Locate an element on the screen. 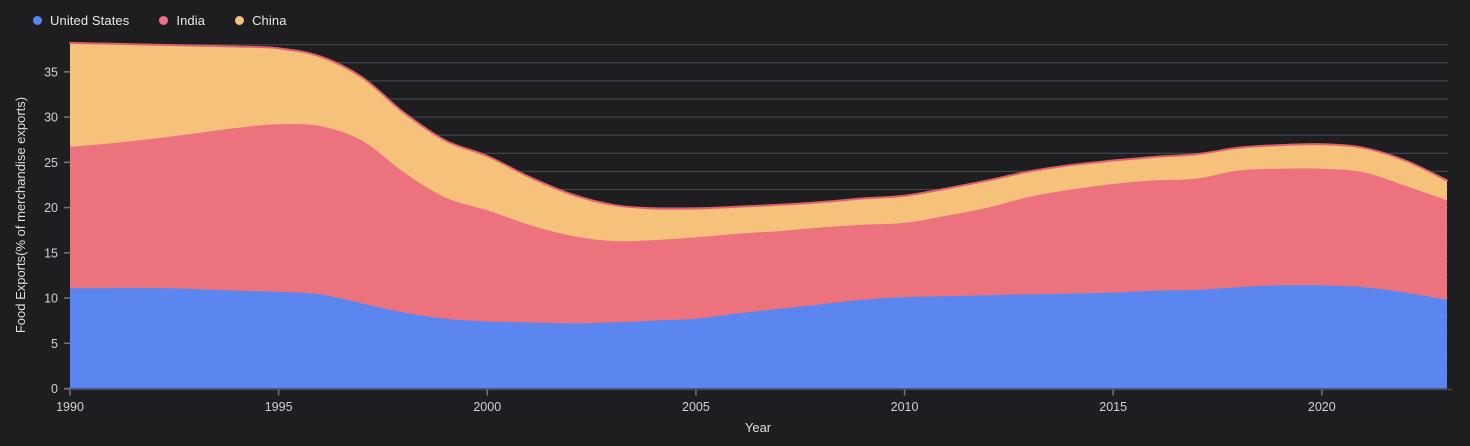  x-tick-label: 2015 is located at coordinates (1113, 407).